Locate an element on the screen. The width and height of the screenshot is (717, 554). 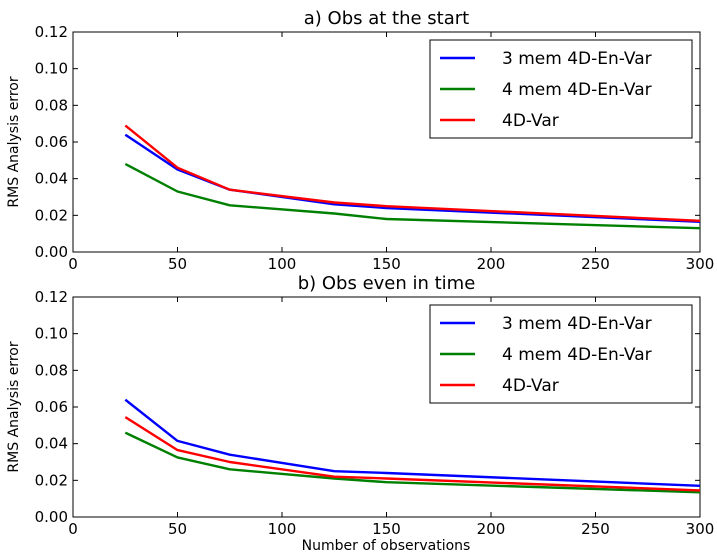
chart-title: a) Obs at the start is located at coordinates (386, 18).